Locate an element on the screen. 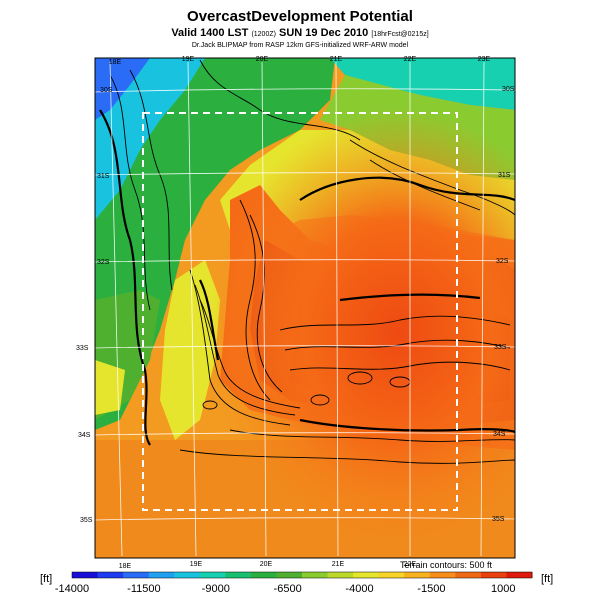  colorbar-tick-label: -14000 is located at coordinates (72, 589).